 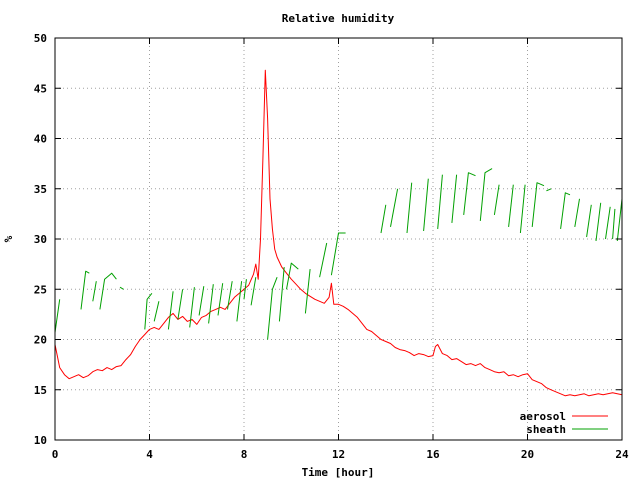 I want to click on x-tick-label: 0, so click(x=55, y=454).